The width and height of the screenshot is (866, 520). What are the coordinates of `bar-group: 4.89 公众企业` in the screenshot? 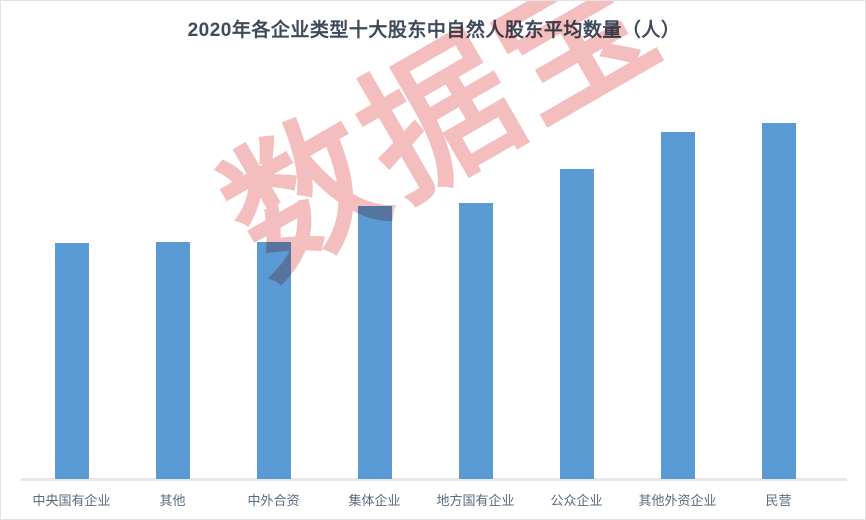 It's located at (576, 260).